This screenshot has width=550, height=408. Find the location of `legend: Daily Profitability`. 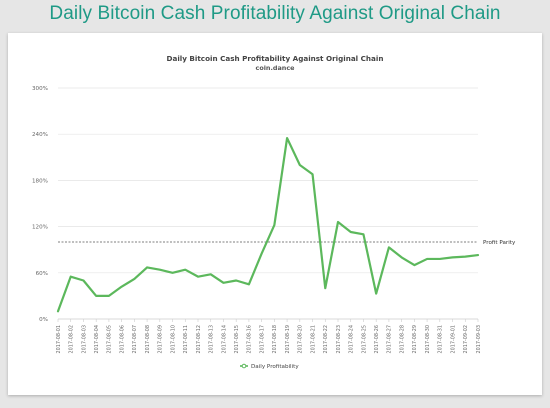

legend: Daily Profitability is located at coordinates (269, 366).